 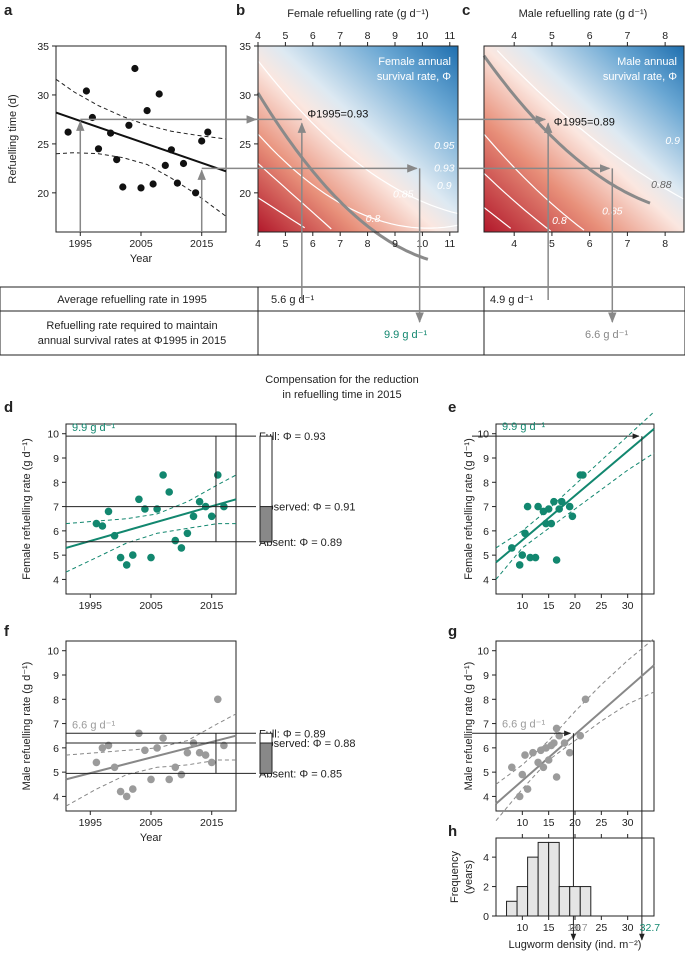 I want to click on contour-label: 0.9, so click(x=672, y=141).